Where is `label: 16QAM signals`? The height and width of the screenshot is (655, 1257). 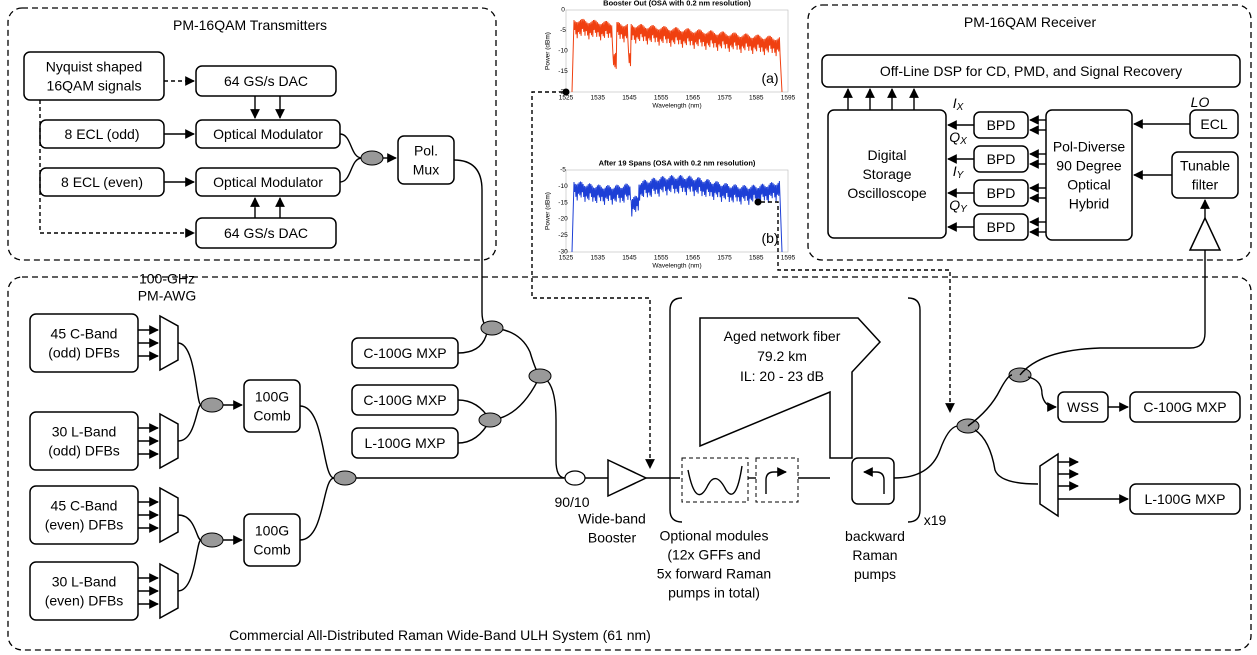
label: 16QAM signals is located at coordinates (94, 86).